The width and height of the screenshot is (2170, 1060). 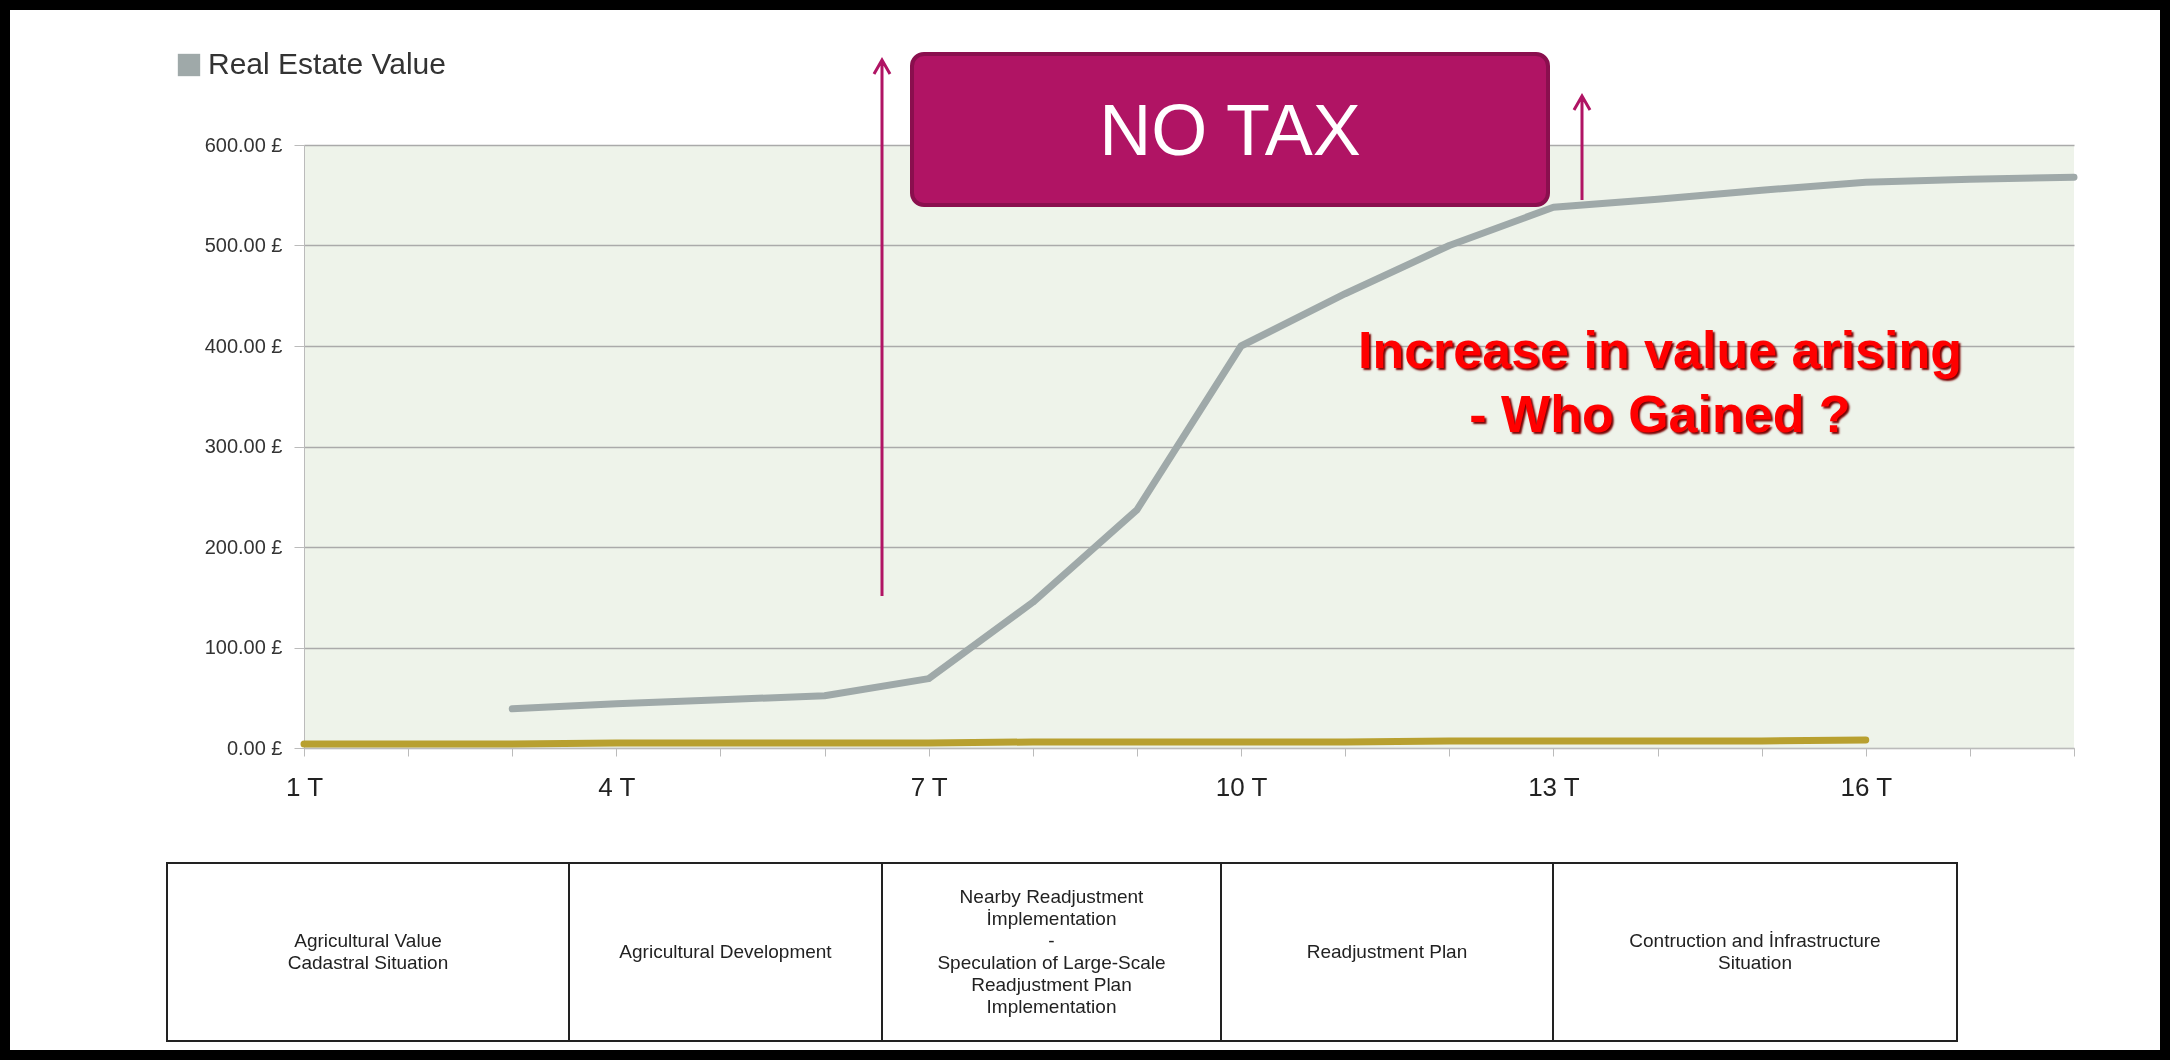 What do you see at coordinates (304, 786) in the screenshot?
I see `x-tick-label: 1 T` at bounding box center [304, 786].